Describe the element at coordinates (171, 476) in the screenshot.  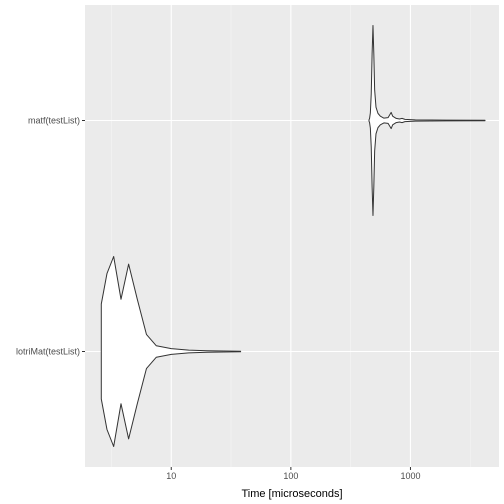
I see `x-tick-label: 10` at that location.